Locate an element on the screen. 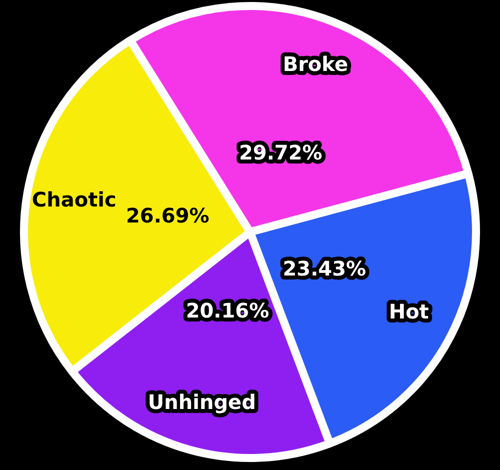 This screenshot has width=500, height=470. slice-label: Unhinged is located at coordinates (202, 402).